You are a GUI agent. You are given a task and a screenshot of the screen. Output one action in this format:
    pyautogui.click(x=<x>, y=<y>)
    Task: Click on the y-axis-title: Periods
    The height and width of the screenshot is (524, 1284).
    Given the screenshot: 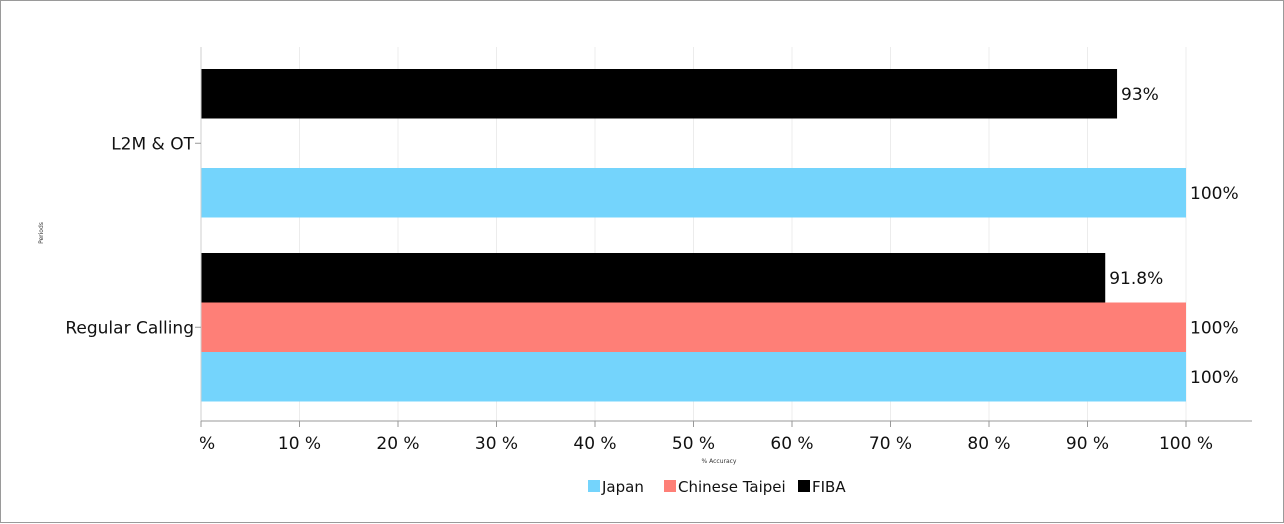 What is the action you would take?
    pyautogui.click(x=41, y=233)
    